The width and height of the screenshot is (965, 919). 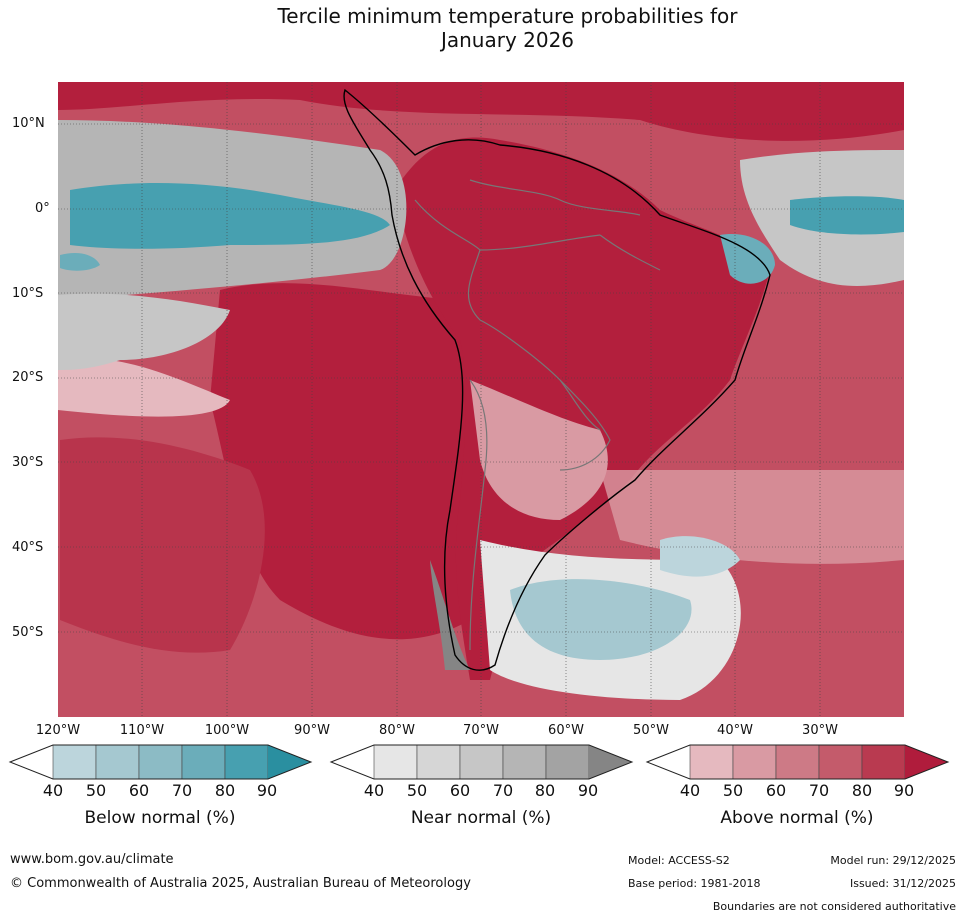 What do you see at coordinates (144, 331) in the screenshot?
I see `field-near-pacific-south` at bounding box center [144, 331].